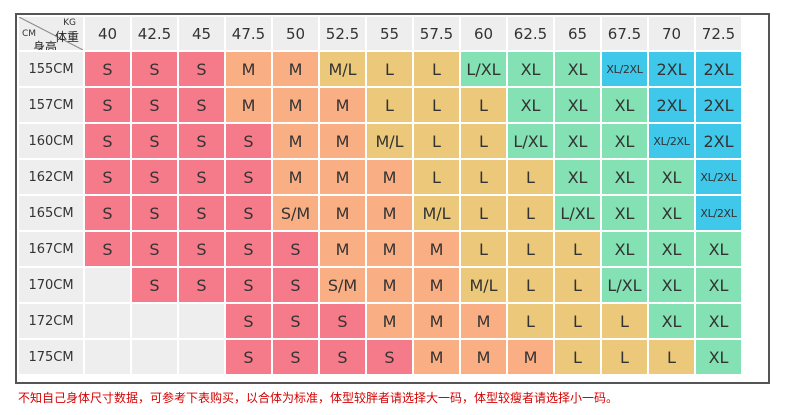 Image resolution: width=790 pixels, height=415 pixels. Describe the element at coordinates (436, 33) in the screenshot. I see `weight-header-cell: 57.5` at that location.